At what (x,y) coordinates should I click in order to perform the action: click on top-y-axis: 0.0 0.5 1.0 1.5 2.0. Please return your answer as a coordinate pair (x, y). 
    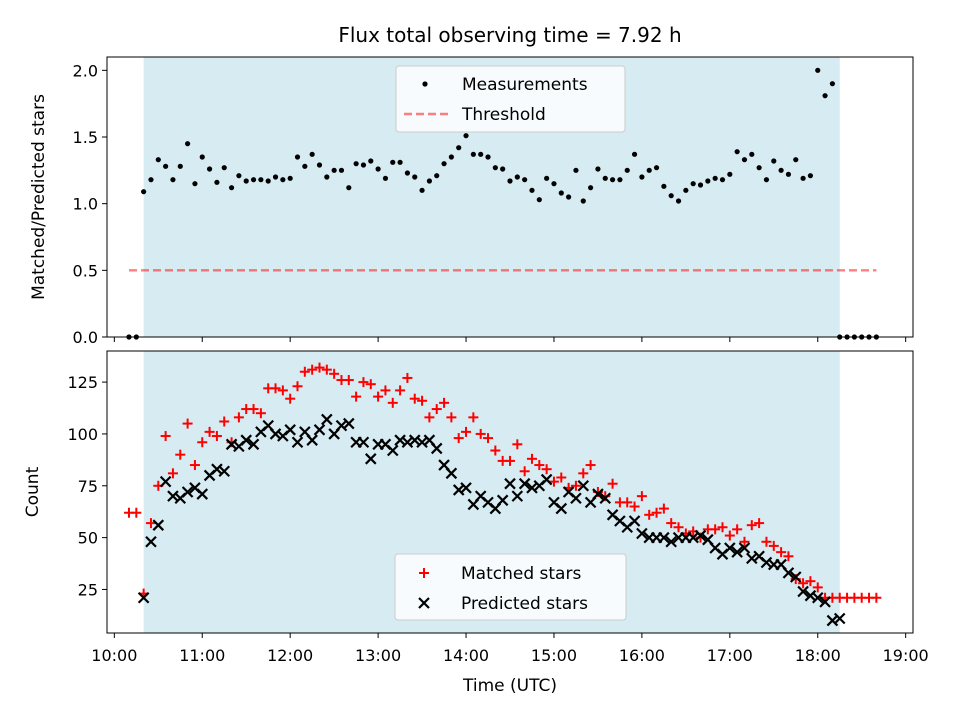
    Looking at the image, I should click on (90, 204).